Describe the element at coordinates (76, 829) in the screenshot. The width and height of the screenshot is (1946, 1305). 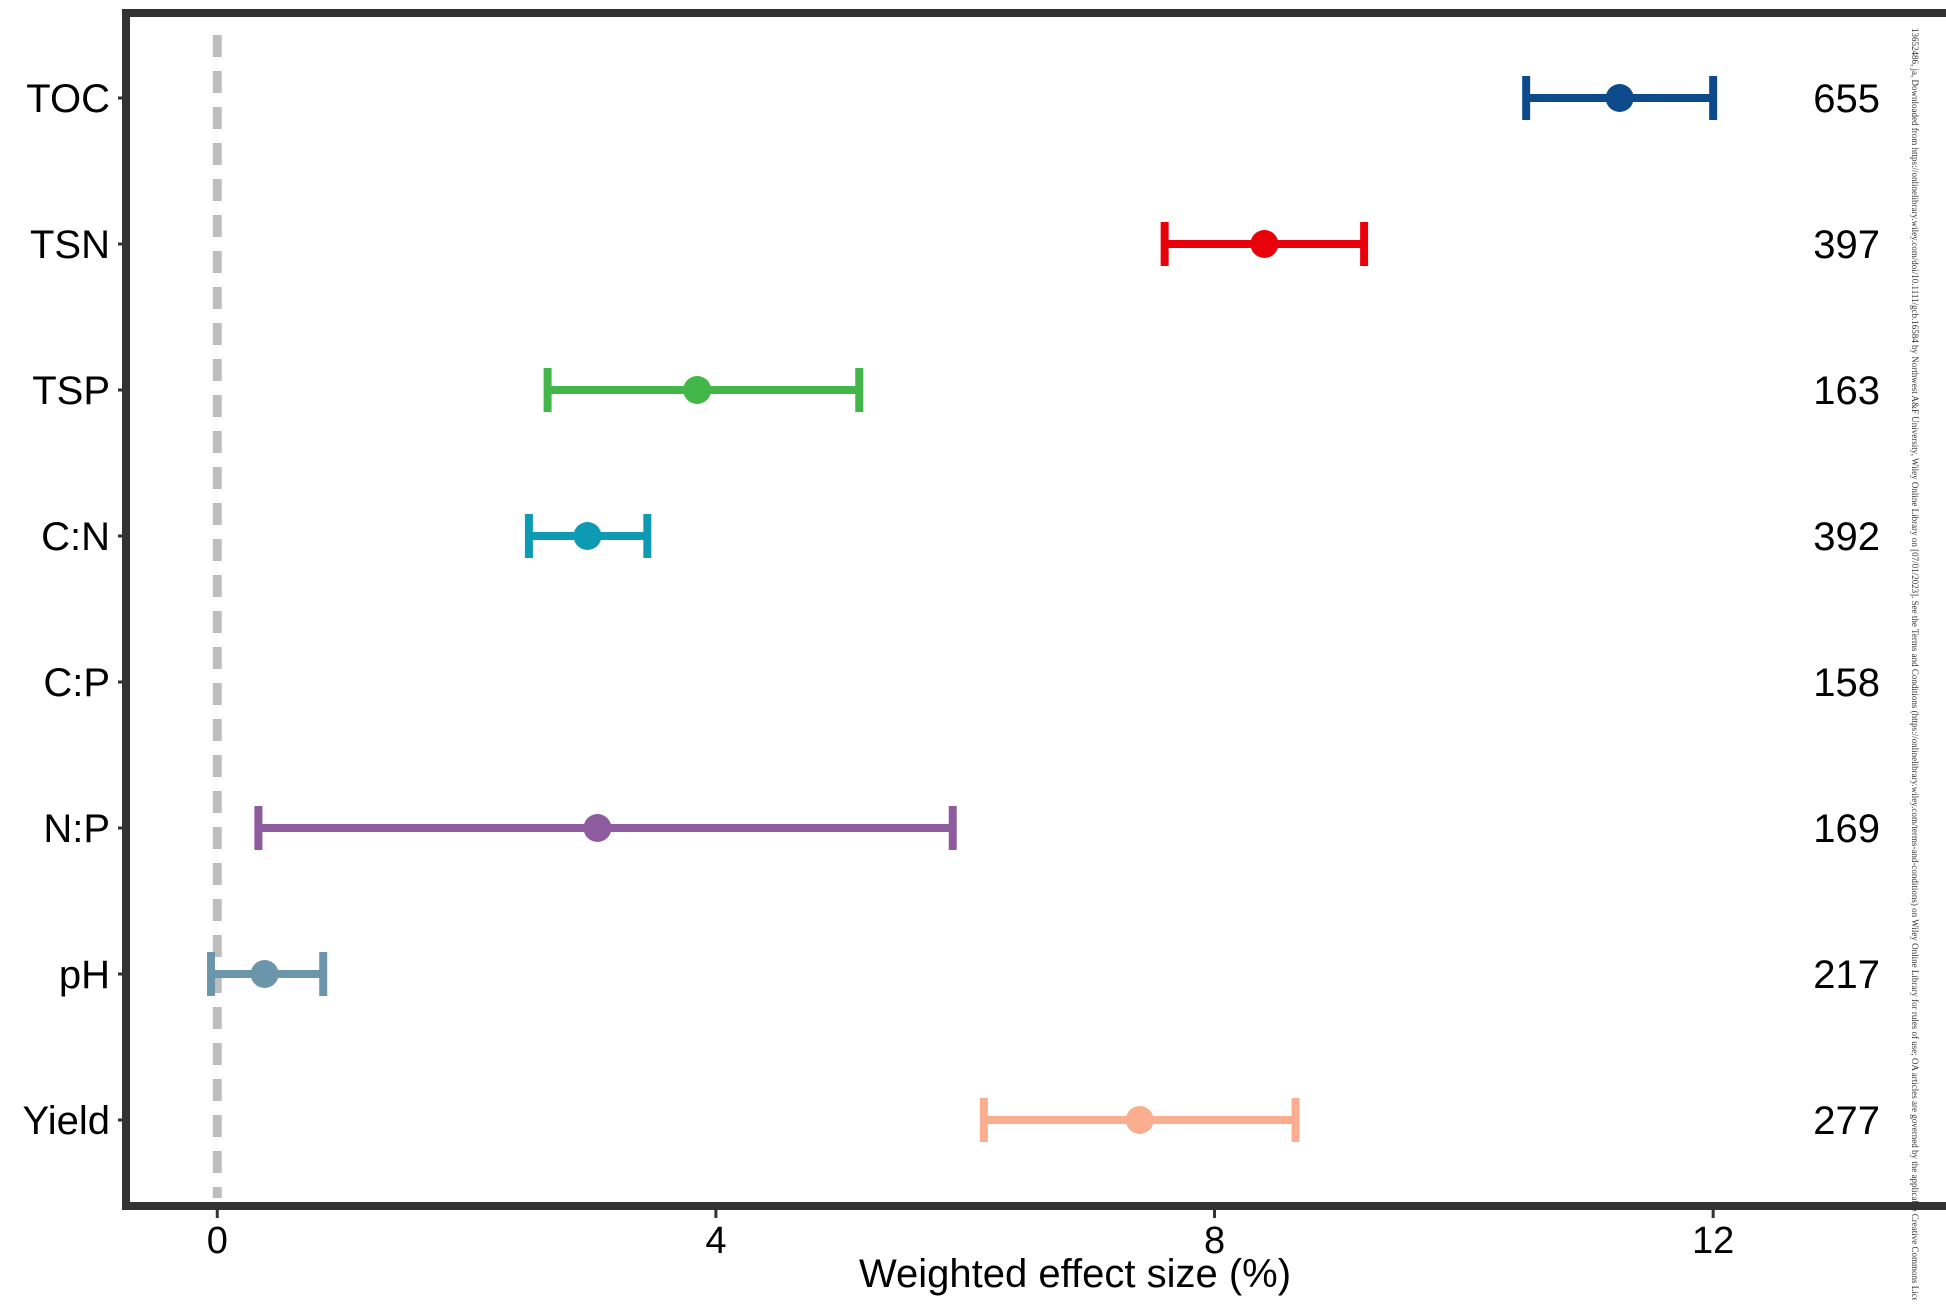
I see `category-label-n-p: N:P` at that location.